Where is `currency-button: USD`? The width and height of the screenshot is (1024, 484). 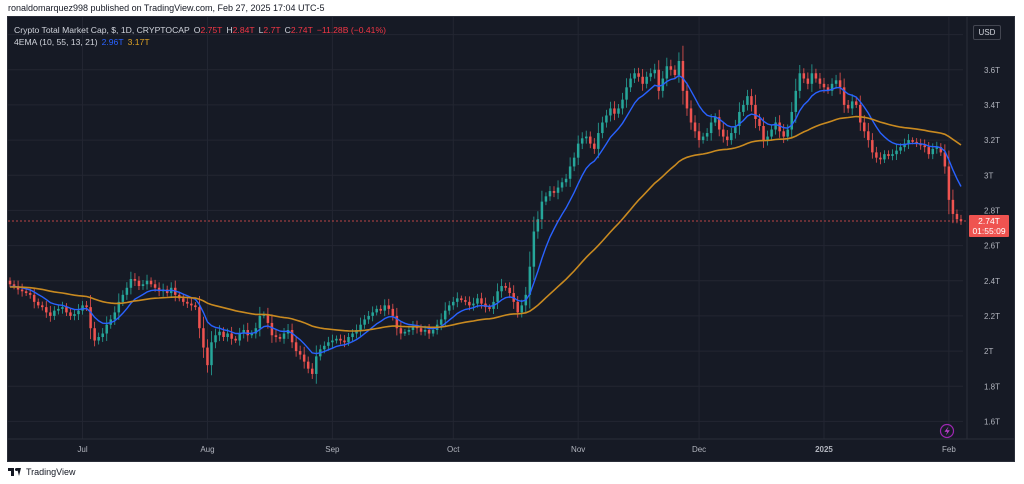
currency-button: USD is located at coordinates (987, 32).